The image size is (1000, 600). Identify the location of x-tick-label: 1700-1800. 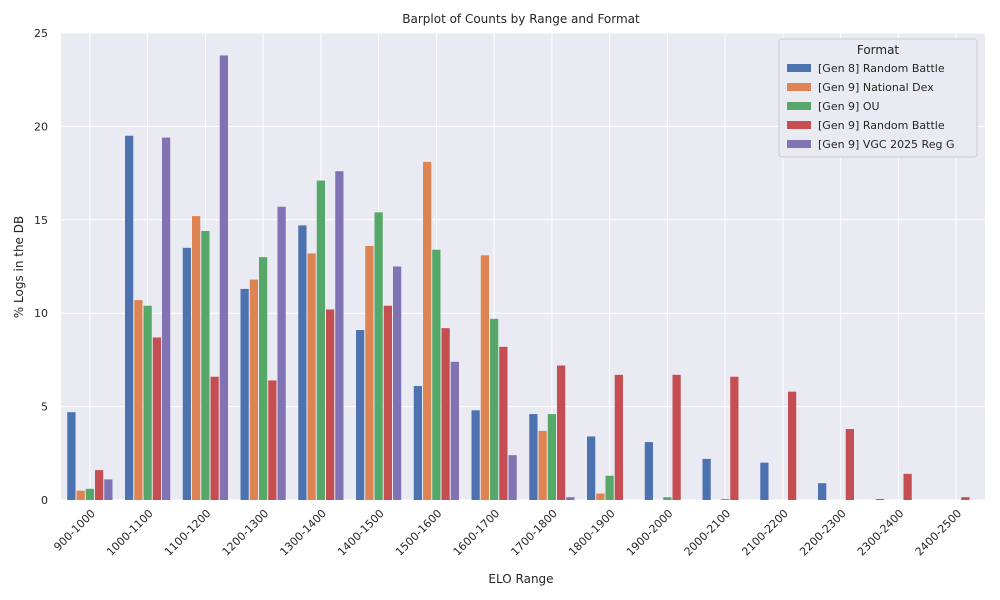
(534, 533).